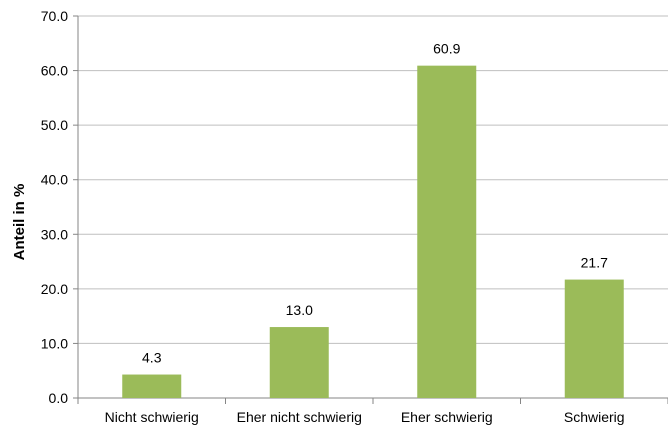 This screenshot has width=668, height=435. I want to click on data-label: 60.9, so click(446, 49).